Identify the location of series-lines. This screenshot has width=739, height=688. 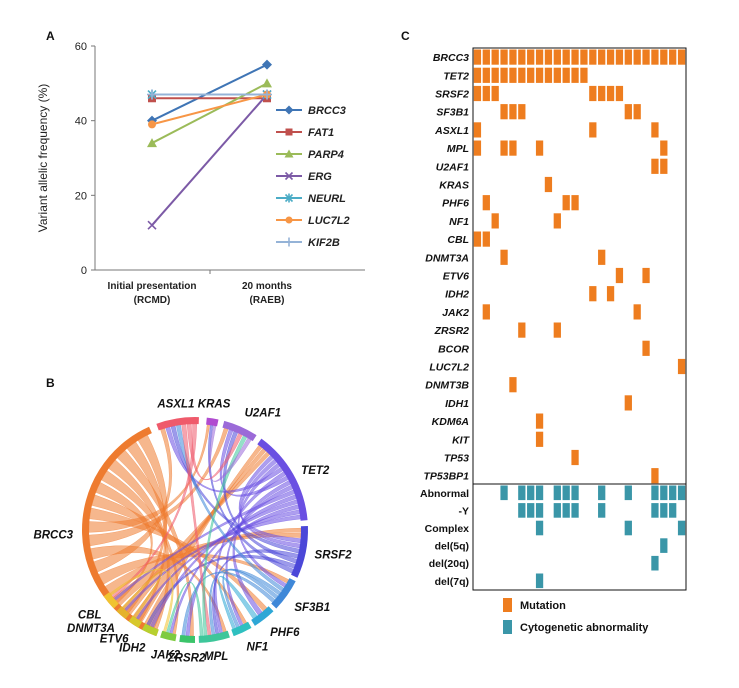
(209, 144).